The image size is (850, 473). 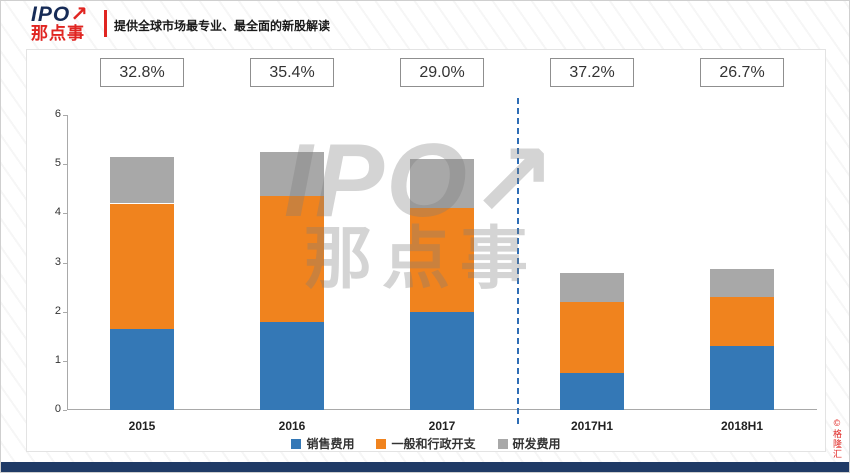 What do you see at coordinates (742, 426) in the screenshot?
I see `x-axis-category-label: 2018H1` at bounding box center [742, 426].